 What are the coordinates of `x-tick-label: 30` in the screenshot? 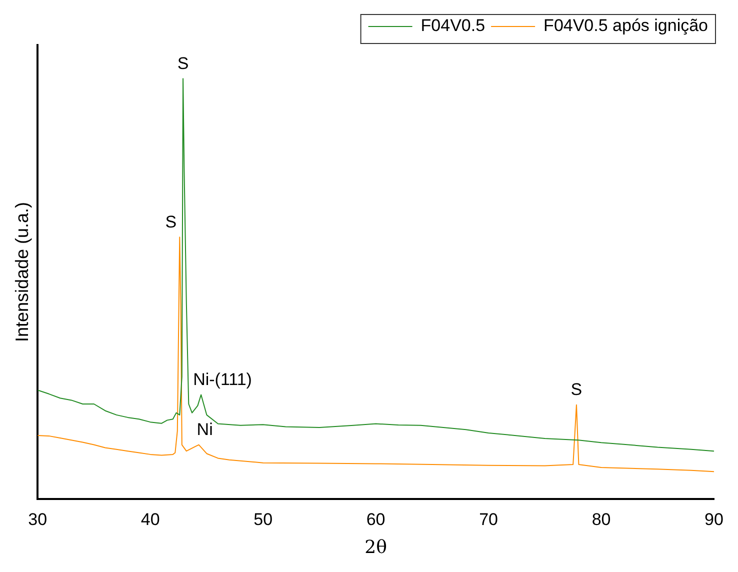 It's located at (38, 519).